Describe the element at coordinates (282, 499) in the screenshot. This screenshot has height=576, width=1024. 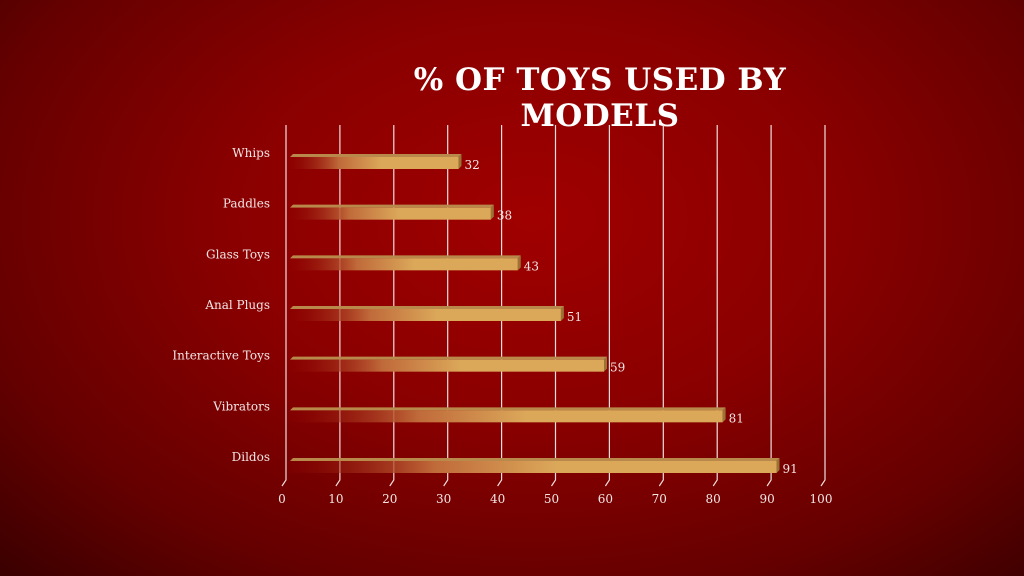
I see `x-tick-label: 0` at that location.